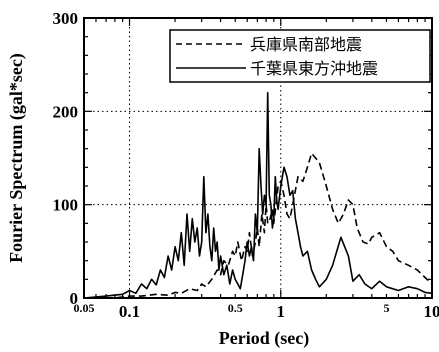 This screenshot has height=352, width=439. Describe the element at coordinates (84, 308) in the screenshot. I see `x-tick-label: 0.05` at that location.